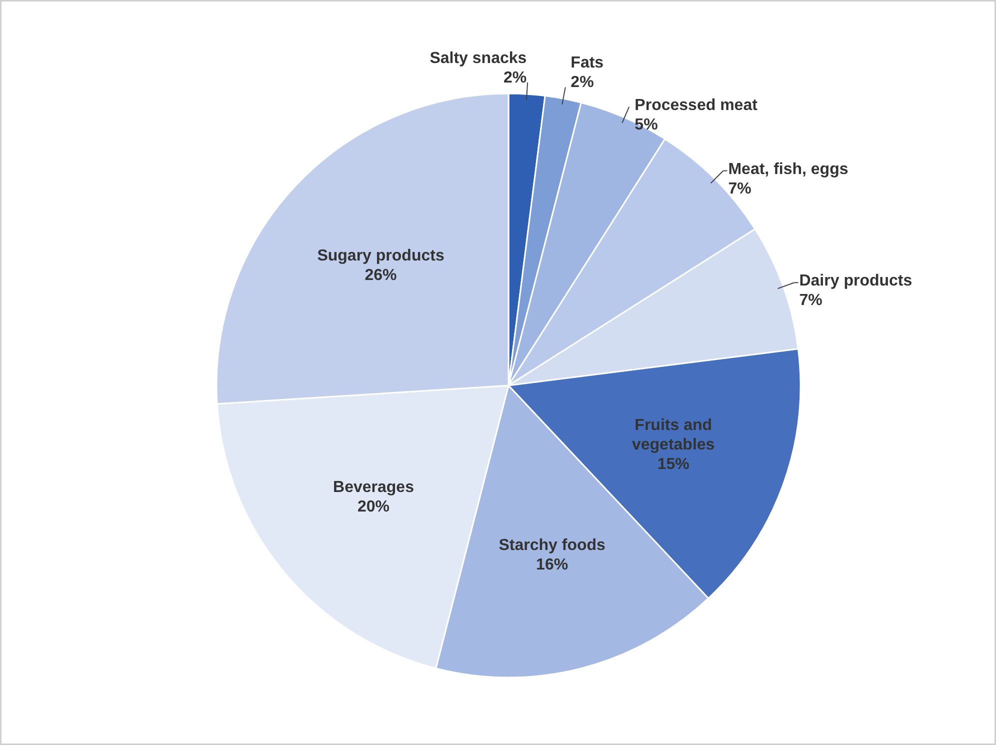 The width and height of the screenshot is (996, 745). I want to click on data-label: 20%, so click(373, 507).